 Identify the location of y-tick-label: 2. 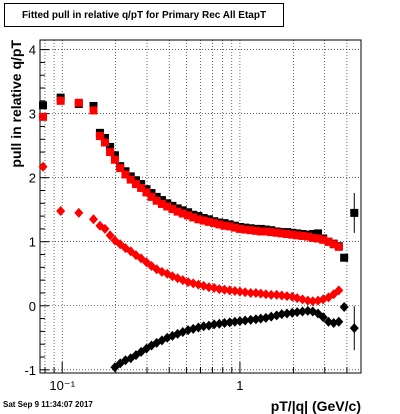
(32, 178).